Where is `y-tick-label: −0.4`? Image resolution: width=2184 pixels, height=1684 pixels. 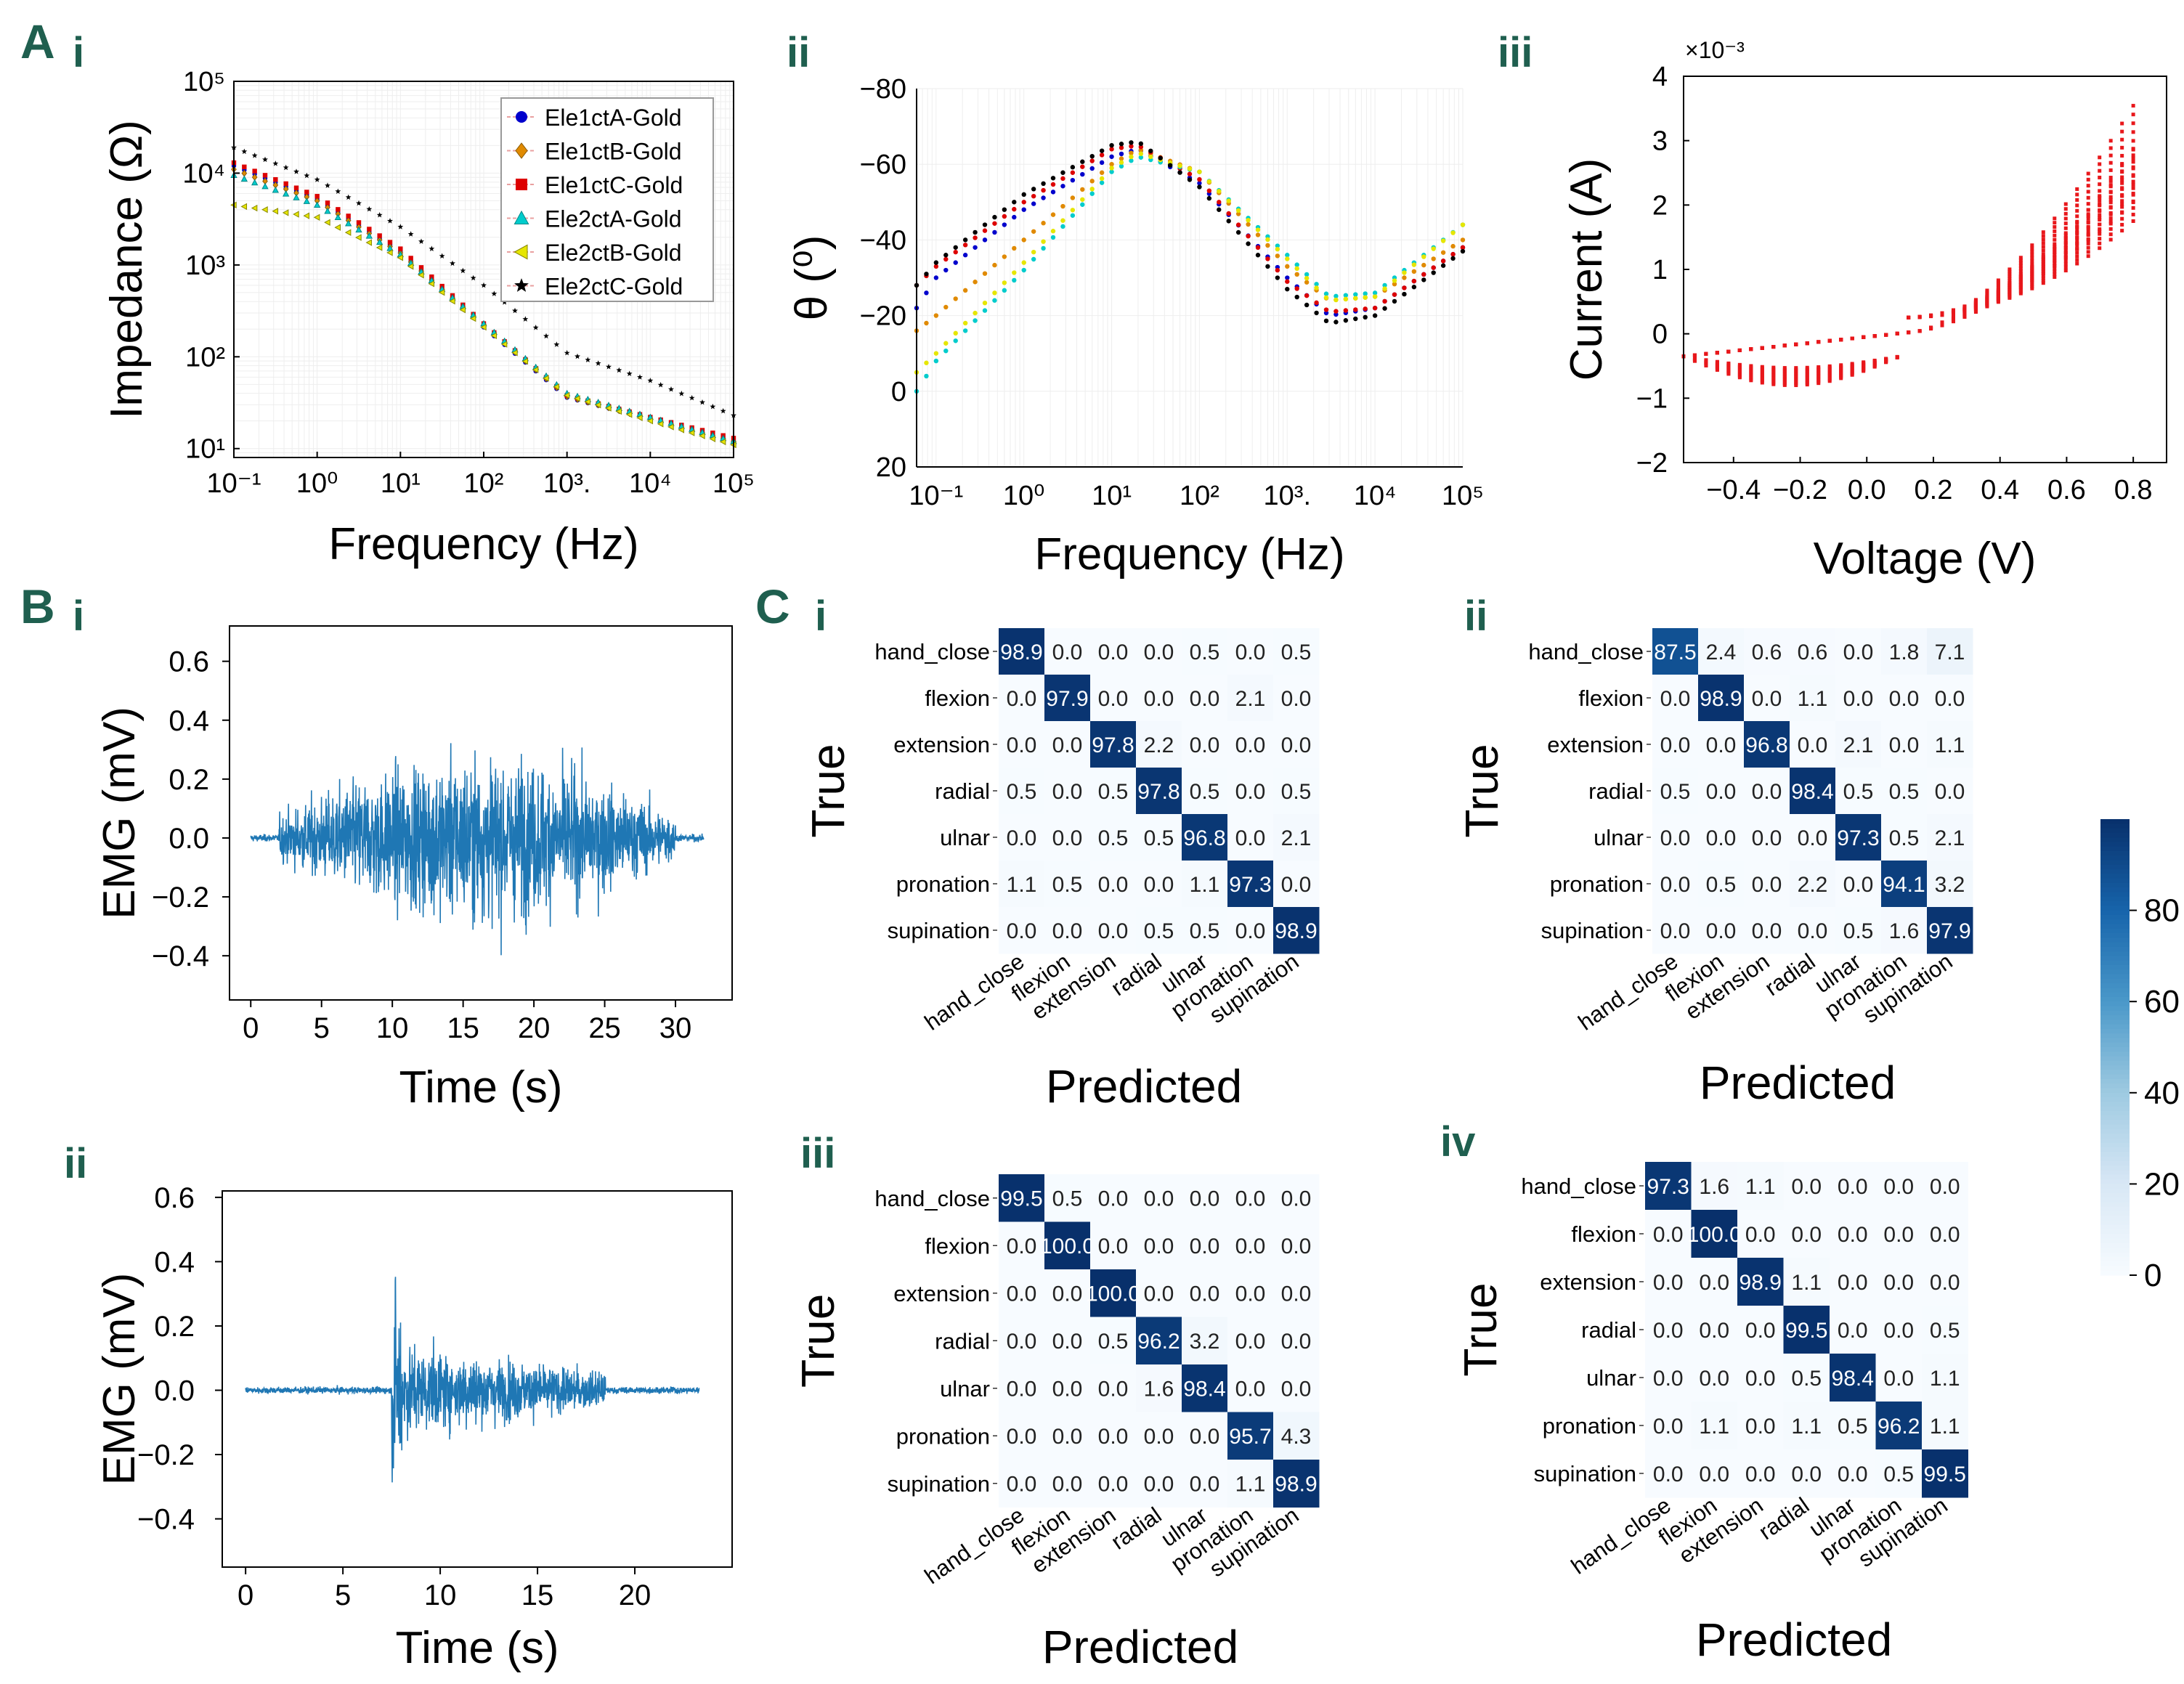 y-tick-label: −0.4 is located at coordinates (166, 1520).